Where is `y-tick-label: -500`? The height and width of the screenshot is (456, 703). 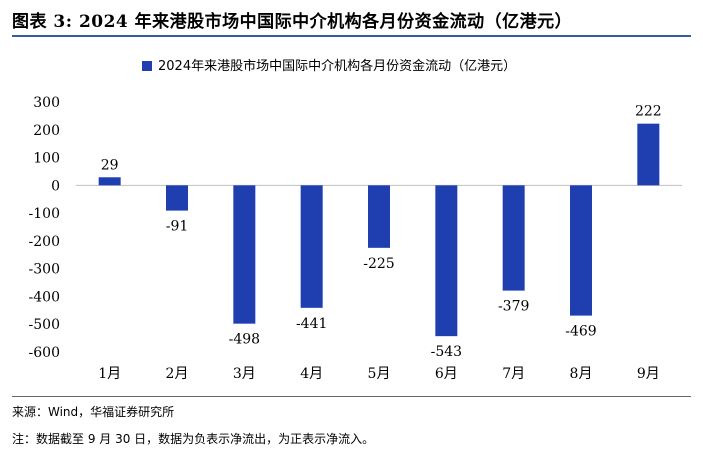
y-tick-label: -500 is located at coordinates (44, 325).